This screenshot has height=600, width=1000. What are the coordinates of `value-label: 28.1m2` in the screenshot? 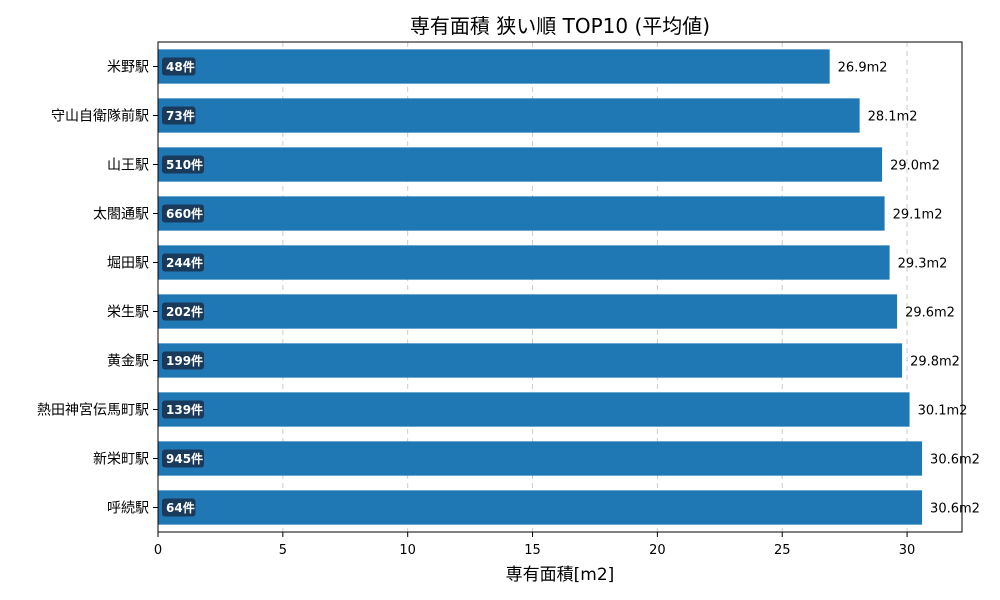 It's located at (893, 117).